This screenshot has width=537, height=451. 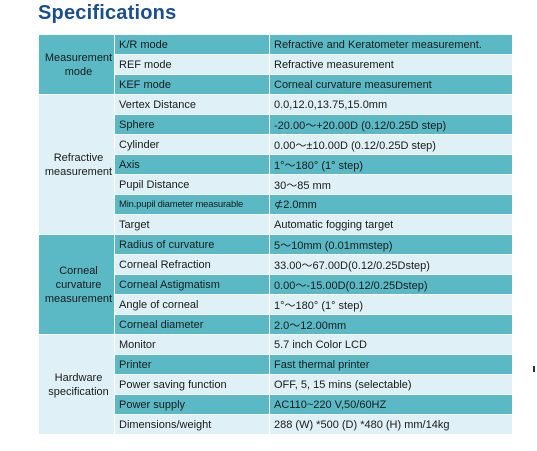 What do you see at coordinates (192, 164) in the screenshot?
I see `spec-item: Axis` at bounding box center [192, 164].